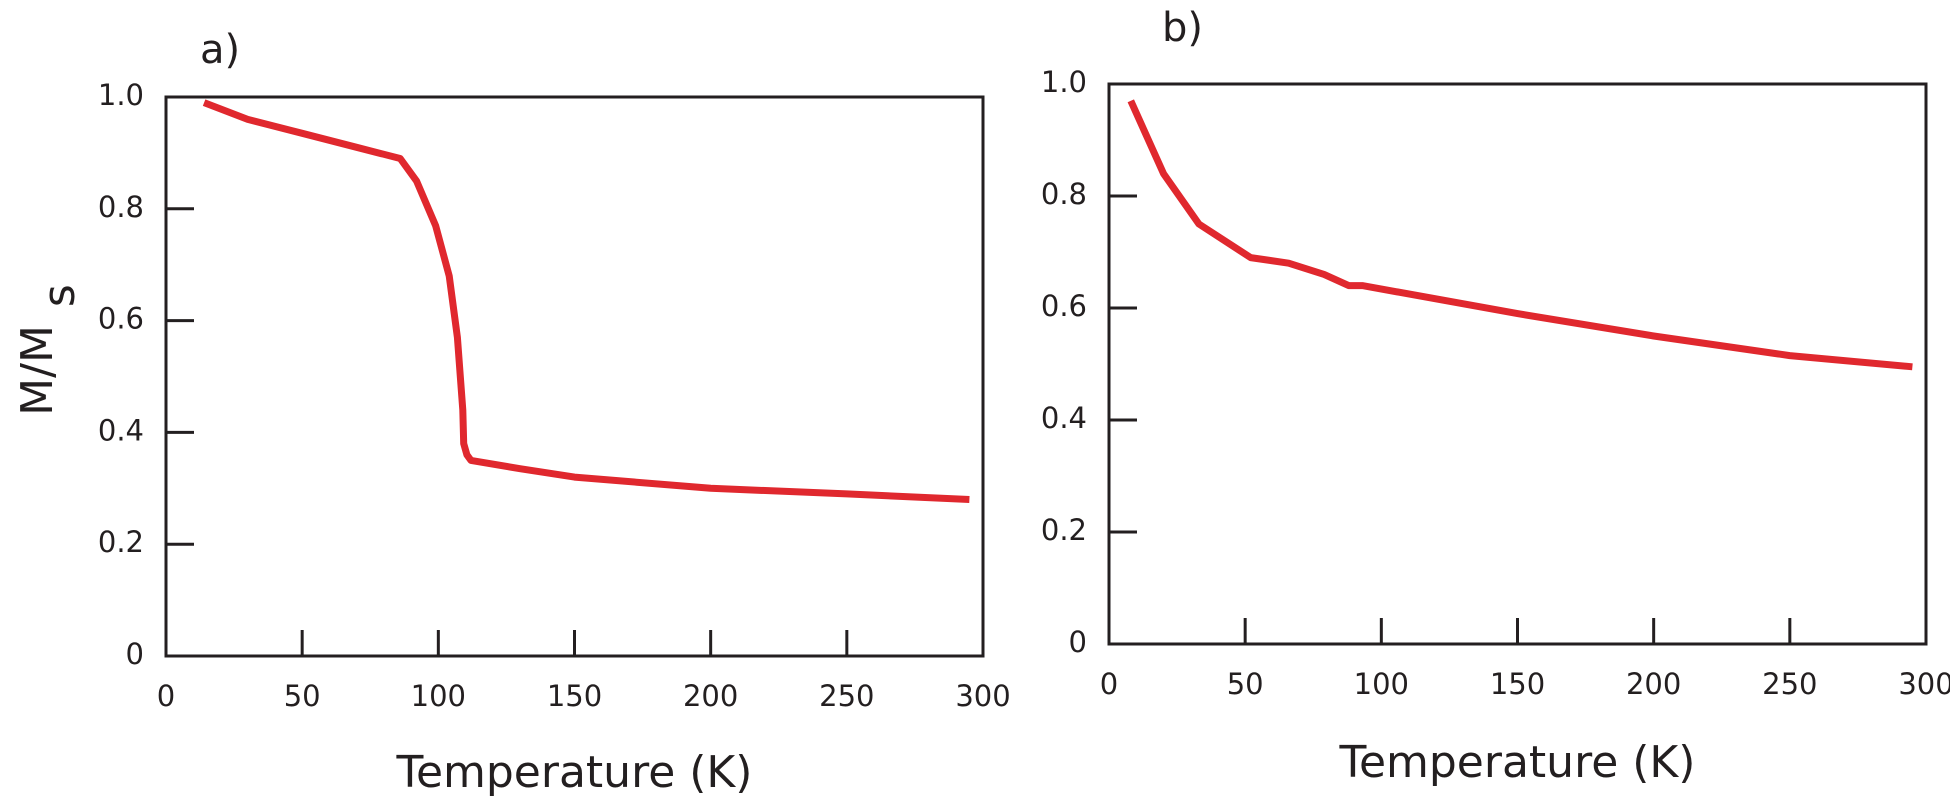 The width and height of the screenshot is (1950, 800). Describe the element at coordinates (220, 50) in the screenshot. I see `panel-title: a)` at that location.